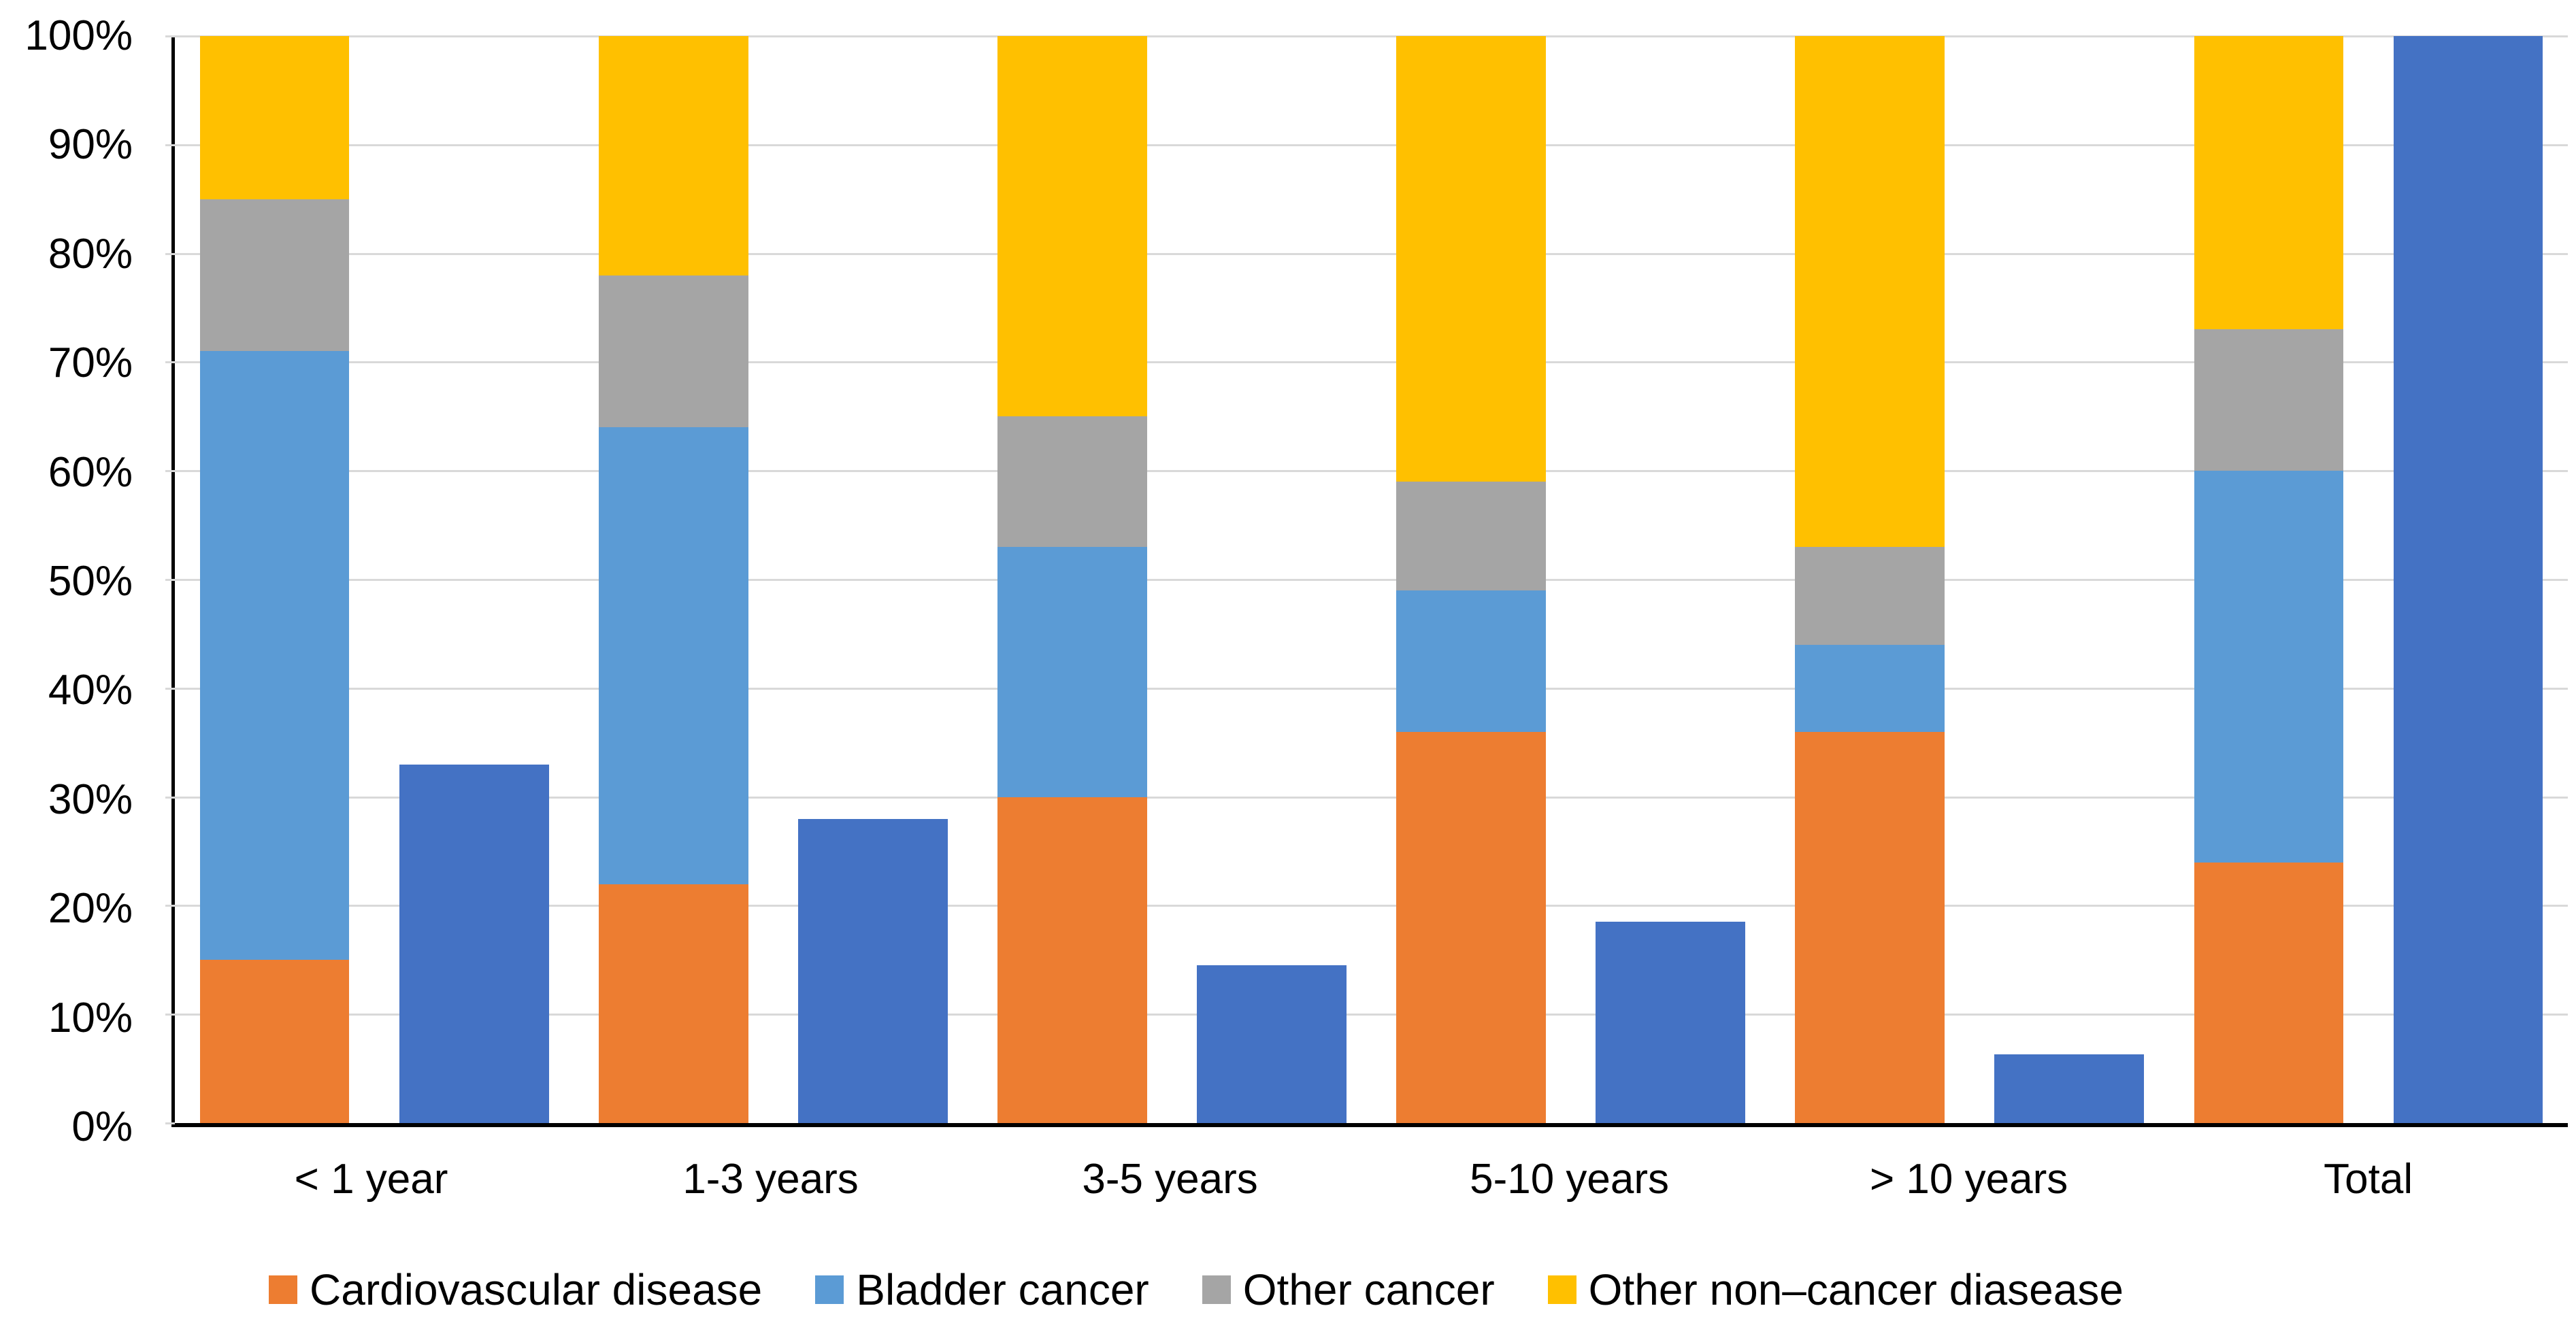 Image resolution: width=2576 pixels, height=1321 pixels. I want to click on y-axis-tick-label: 100%, so click(78, 35).